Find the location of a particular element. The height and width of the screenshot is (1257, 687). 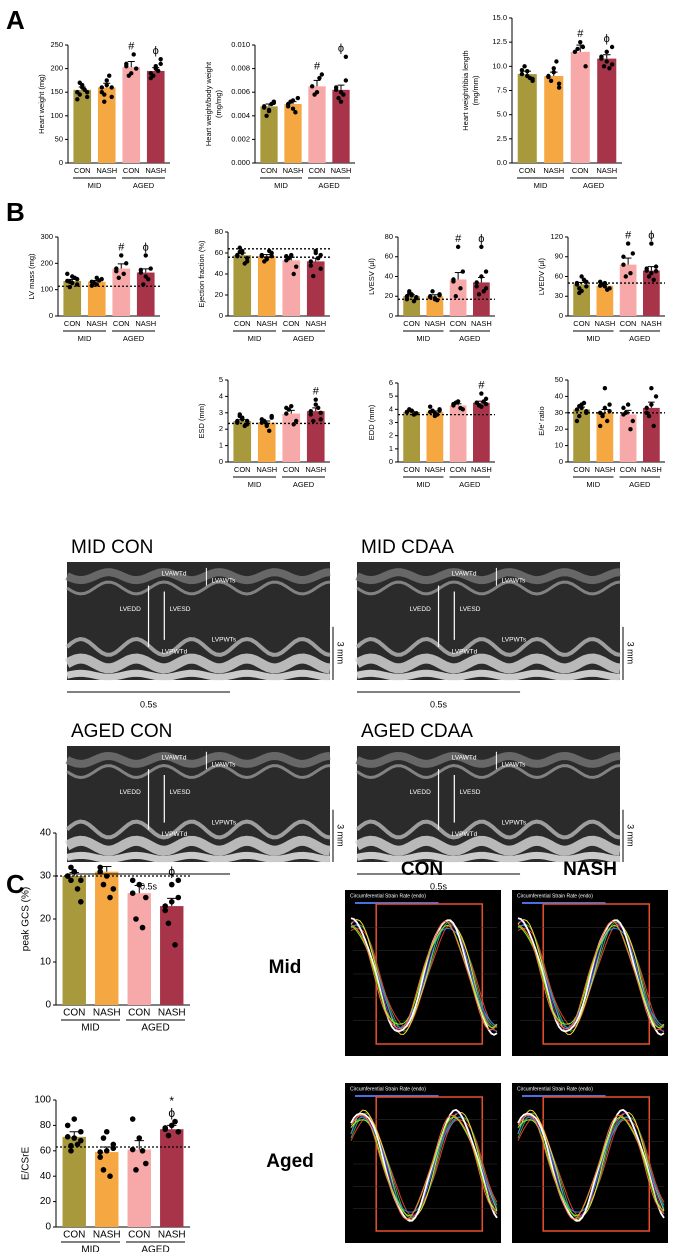

group-label: MID is located at coordinates (255, 484).